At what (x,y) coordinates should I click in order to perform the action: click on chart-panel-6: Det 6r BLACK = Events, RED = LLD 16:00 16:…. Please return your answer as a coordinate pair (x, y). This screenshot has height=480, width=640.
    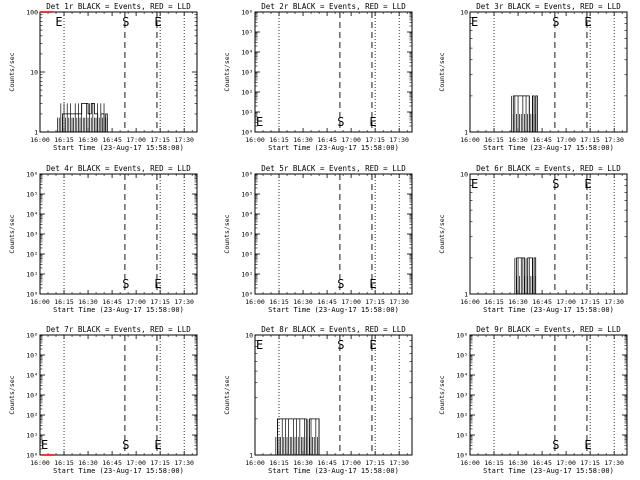
    Looking at the image, I should click on (533, 239).